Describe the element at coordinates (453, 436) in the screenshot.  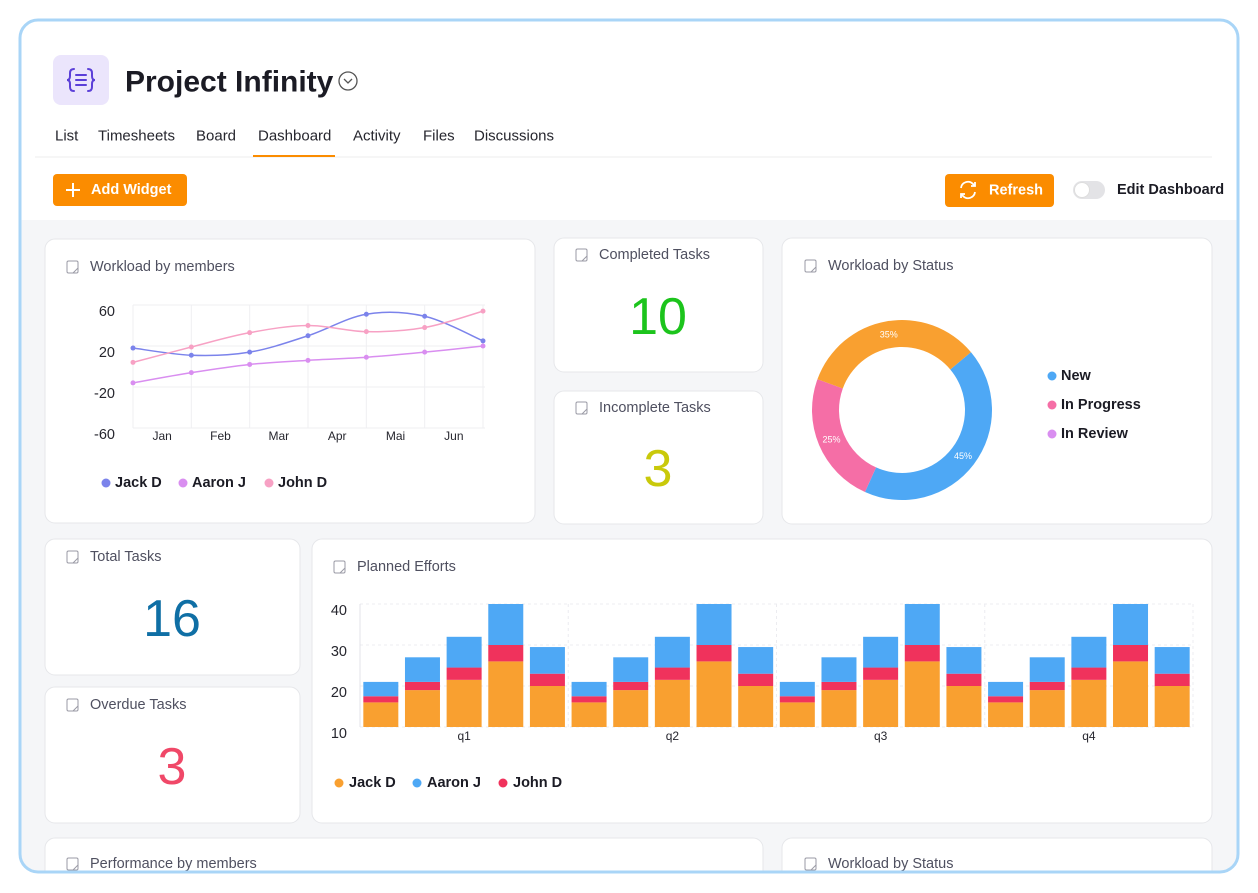
I see `x-tick-label: Jun` at that location.